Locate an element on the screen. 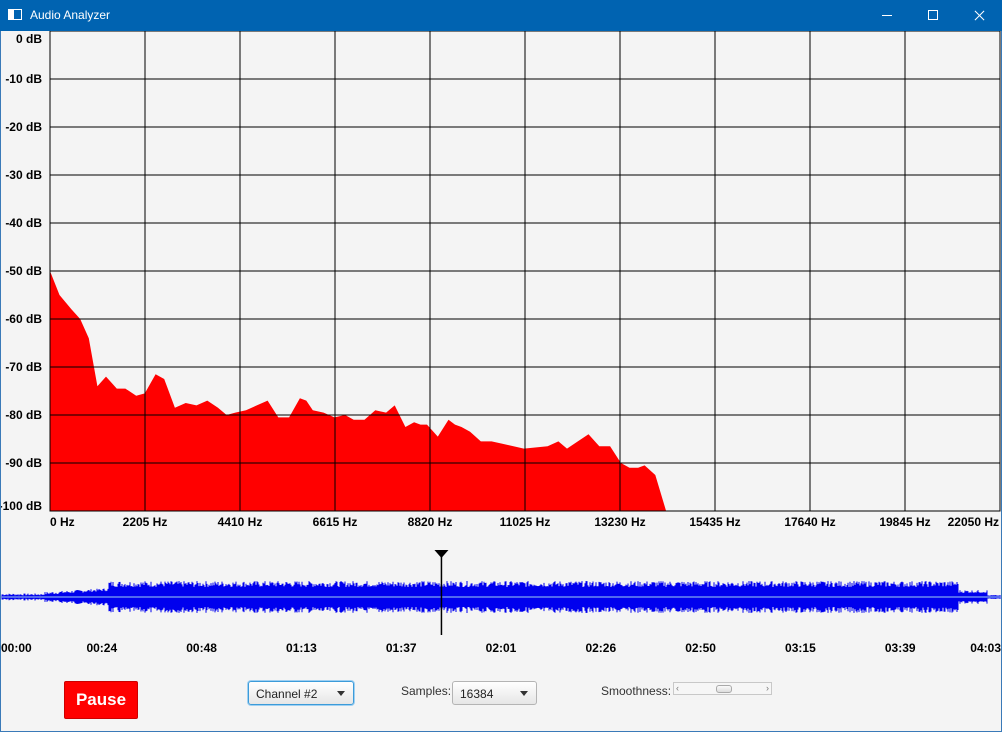  x-tick-label: 17640 Hz is located at coordinates (809, 522).